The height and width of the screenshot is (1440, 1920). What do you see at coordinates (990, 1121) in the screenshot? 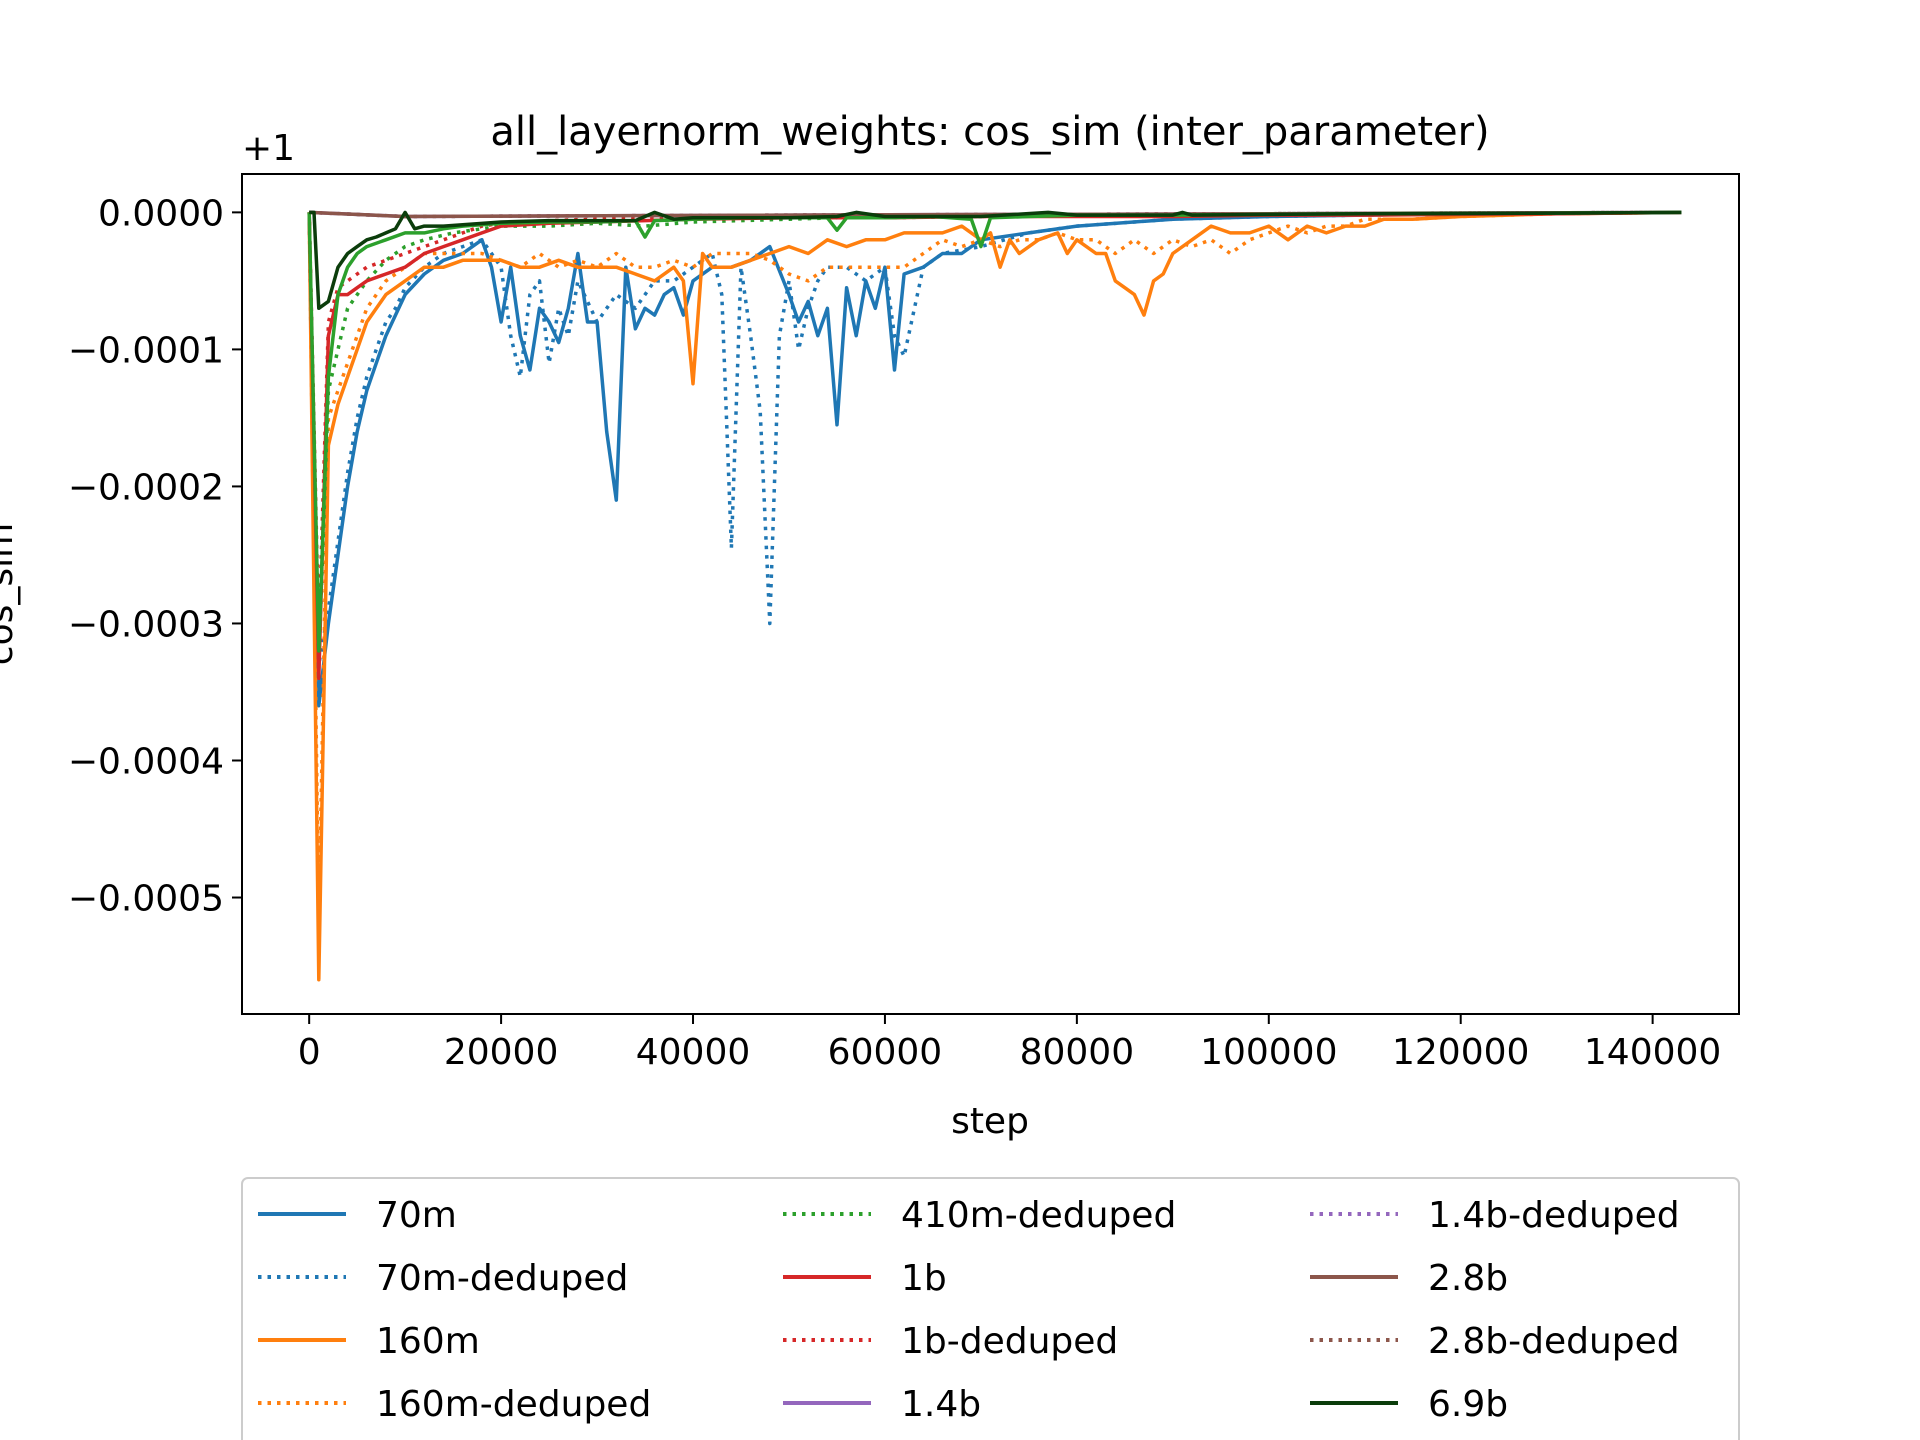
I see `x-axis-label: step` at bounding box center [990, 1121].